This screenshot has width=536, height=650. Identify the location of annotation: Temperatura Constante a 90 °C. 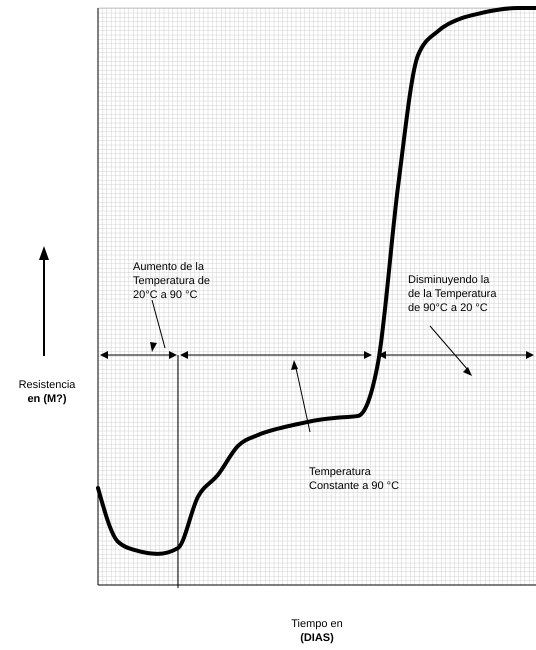
(354, 479).